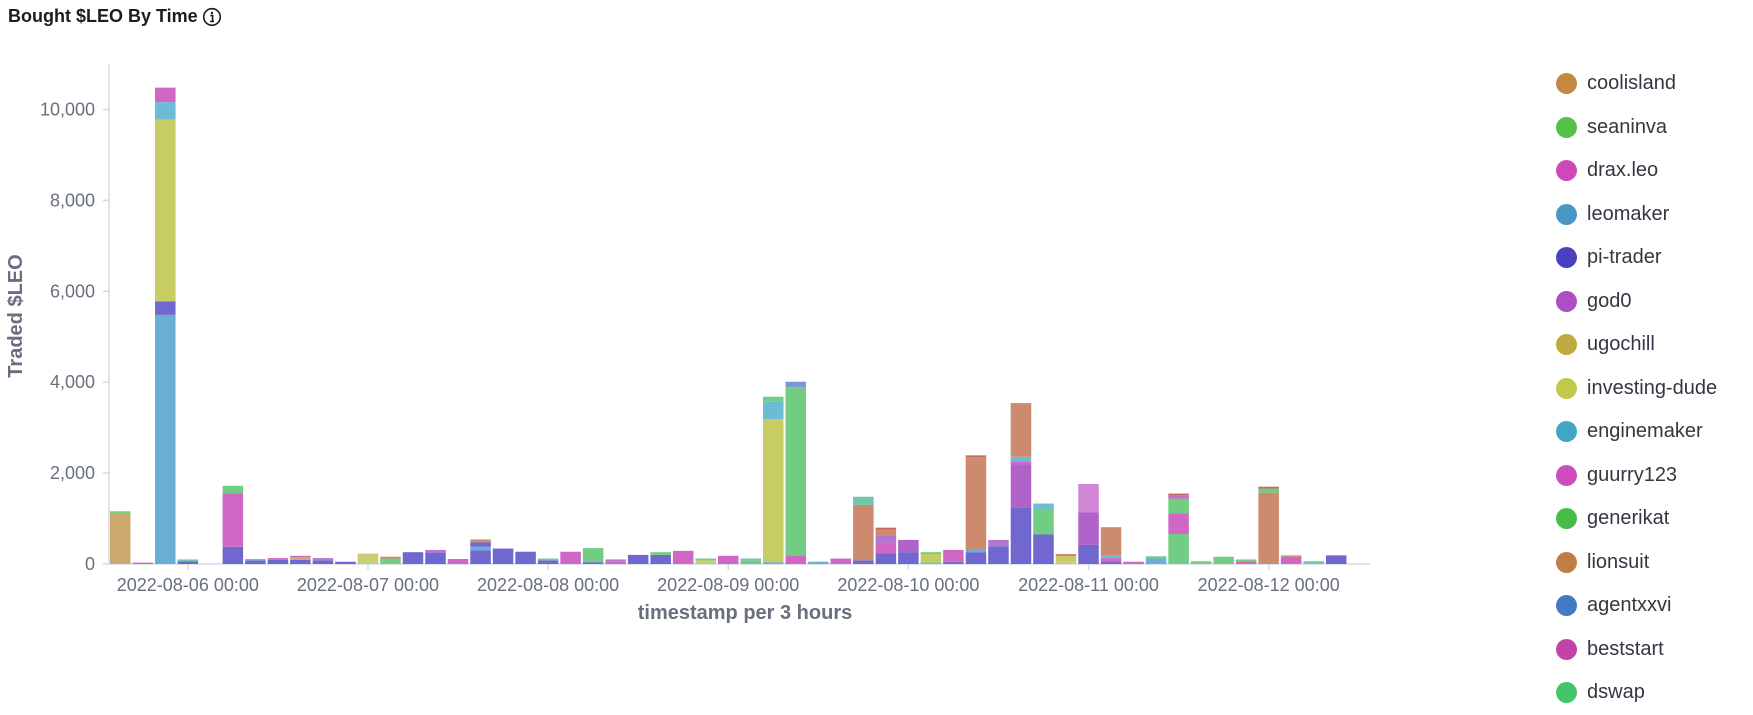 The width and height of the screenshot is (1753, 715). Describe the element at coordinates (1636, 519) in the screenshot. I see `legend-item: generikat` at that location.